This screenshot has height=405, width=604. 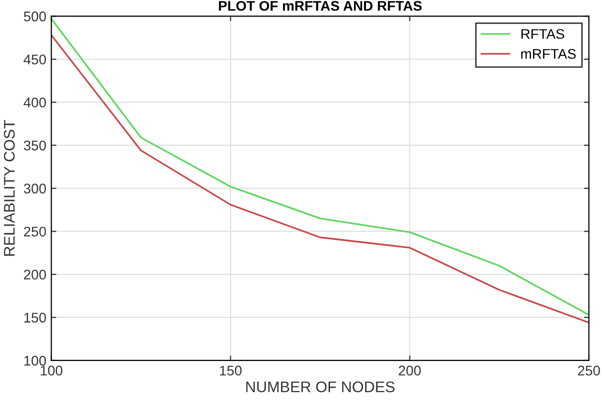 What do you see at coordinates (51, 371) in the screenshot?
I see `x-tick-label: 100` at bounding box center [51, 371].